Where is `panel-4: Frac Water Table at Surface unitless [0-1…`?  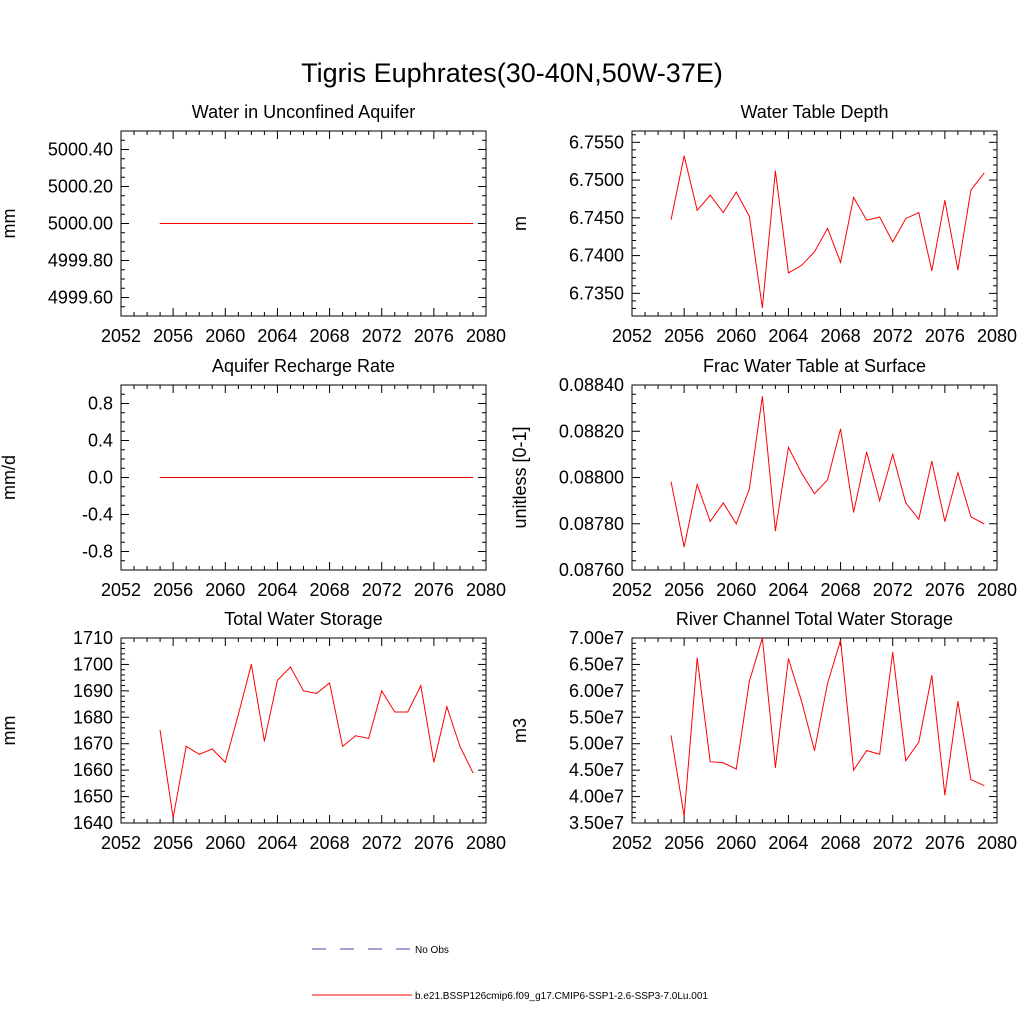 panel-4: Frac Water Table at Surface unitless [0-1… is located at coordinates (763, 478).